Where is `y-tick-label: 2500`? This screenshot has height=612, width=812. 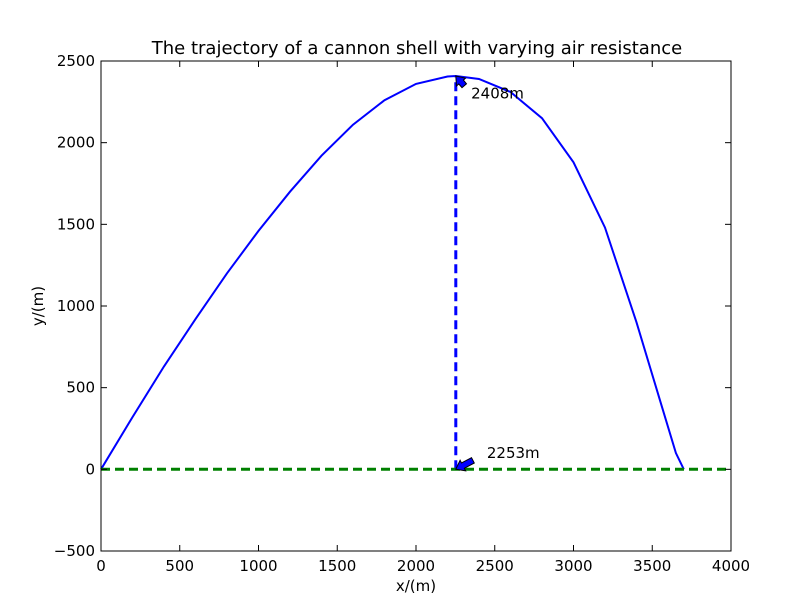
y-tick-label: 2500 is located at coordinates (76, 61).